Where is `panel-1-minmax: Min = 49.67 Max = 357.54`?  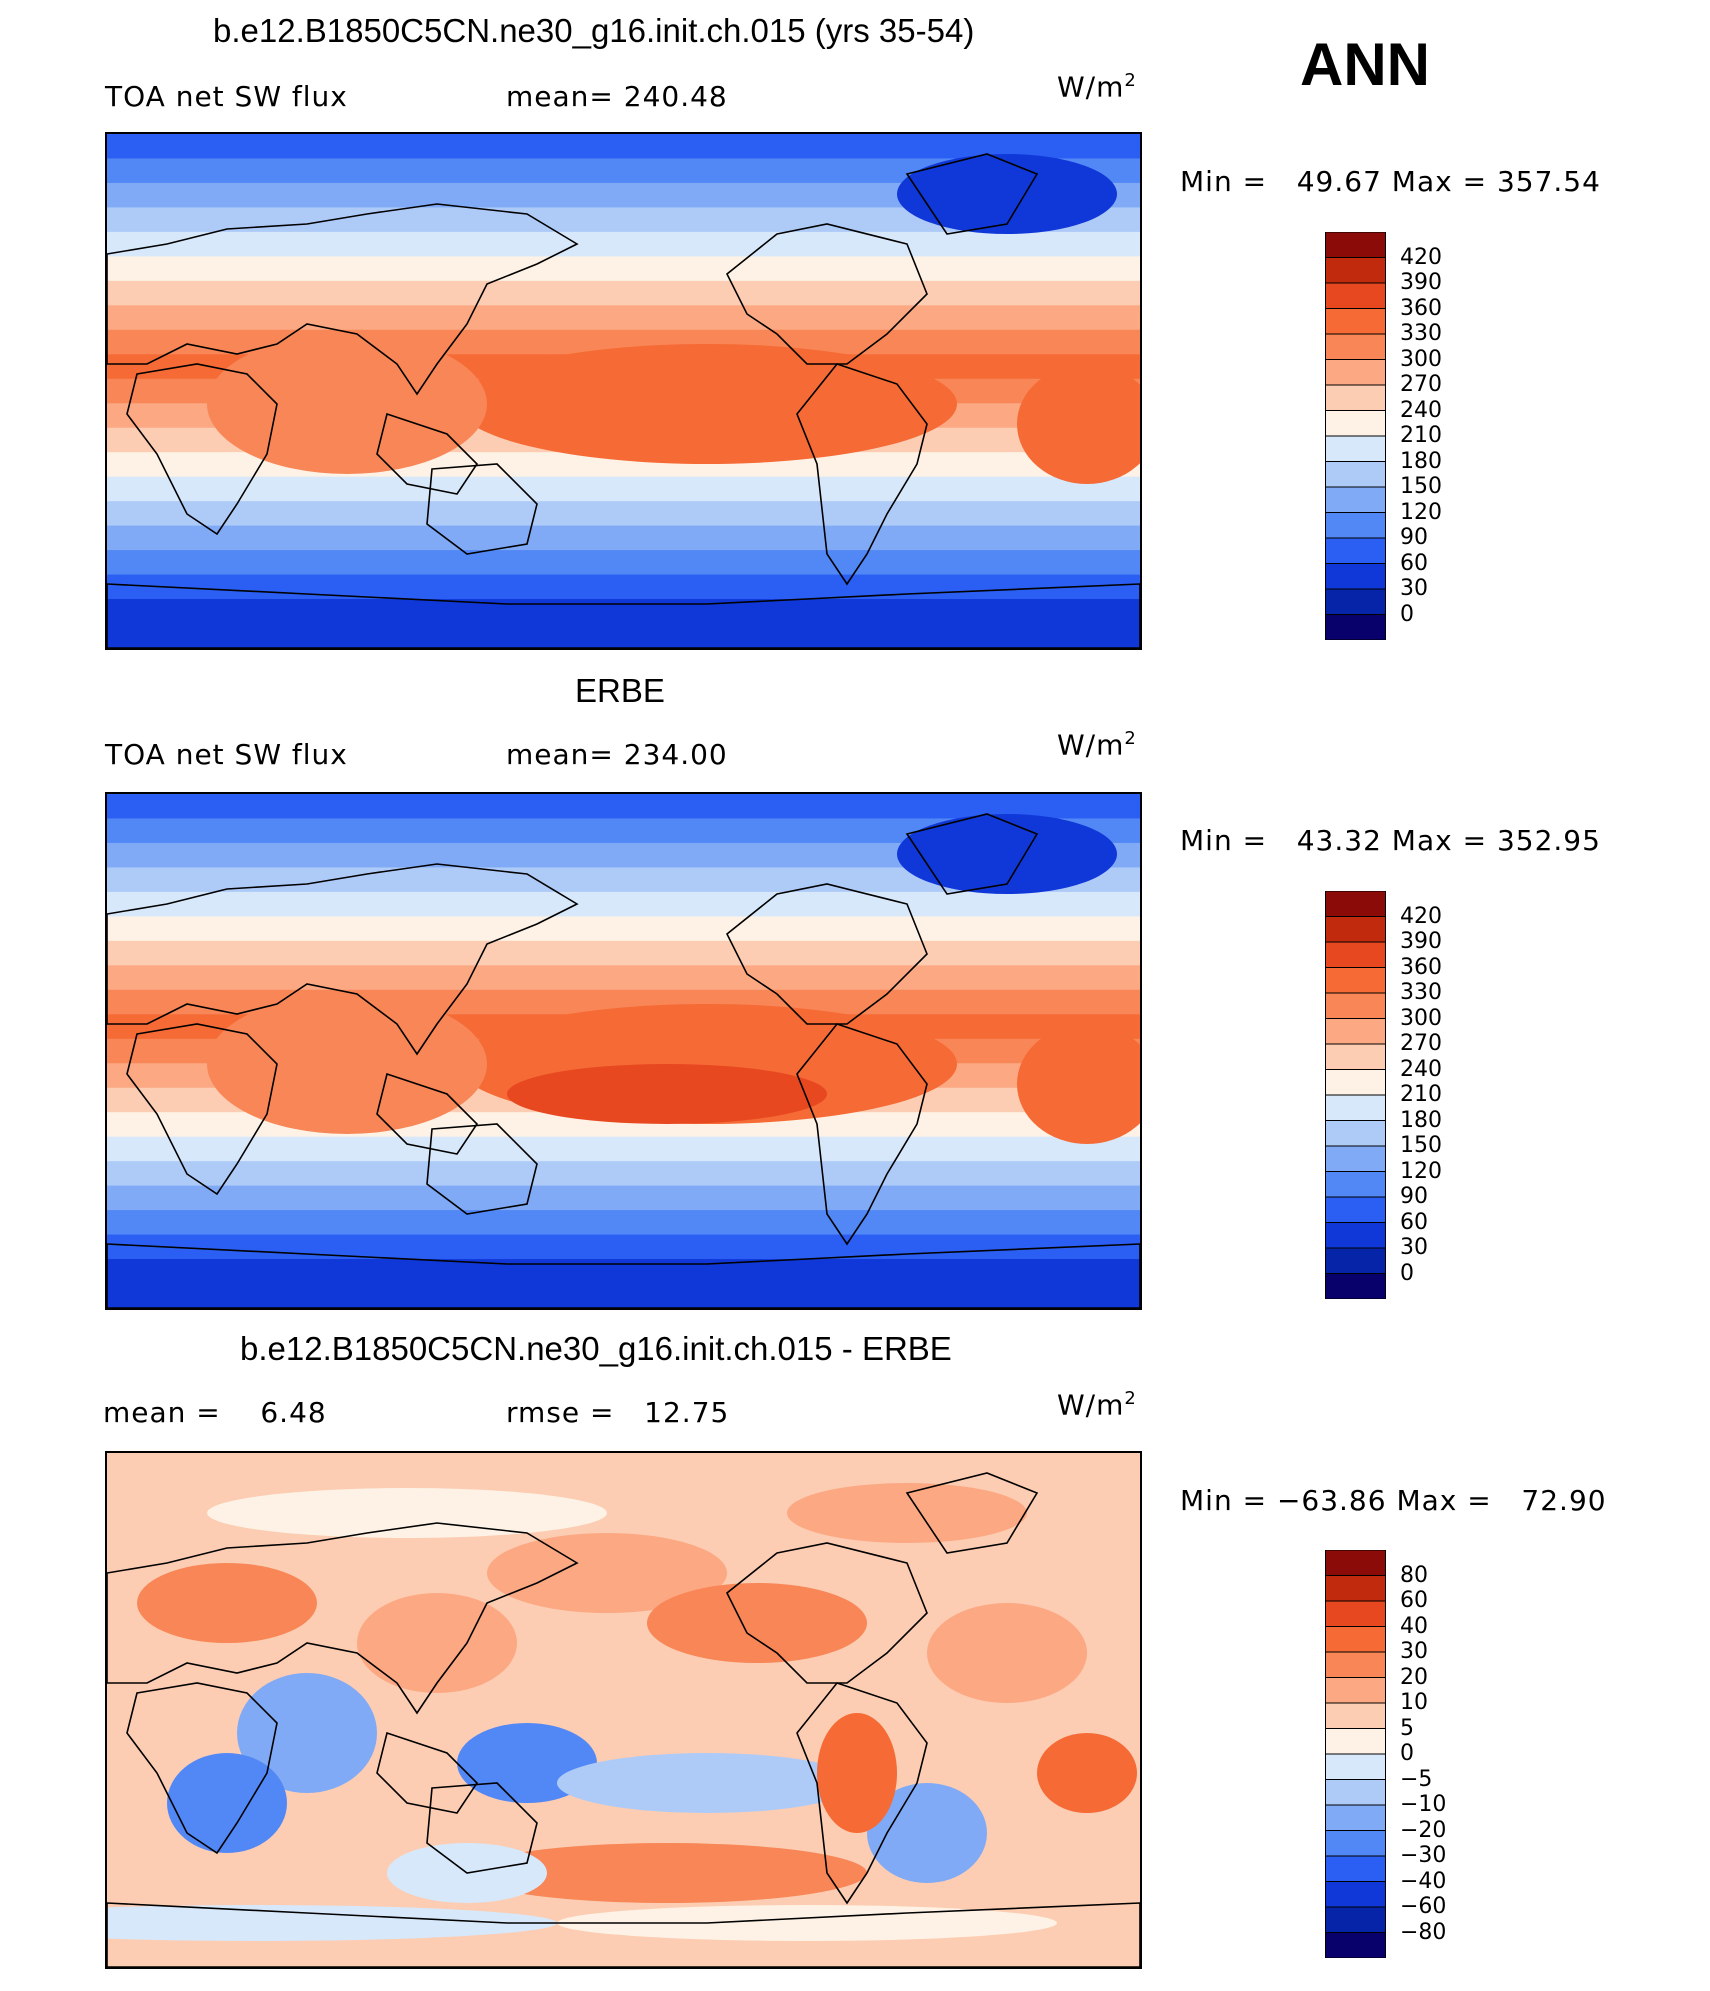
panel-1-minmax: Min = 49.67 Max = 357.54 is located at coordinates (1390, 181).